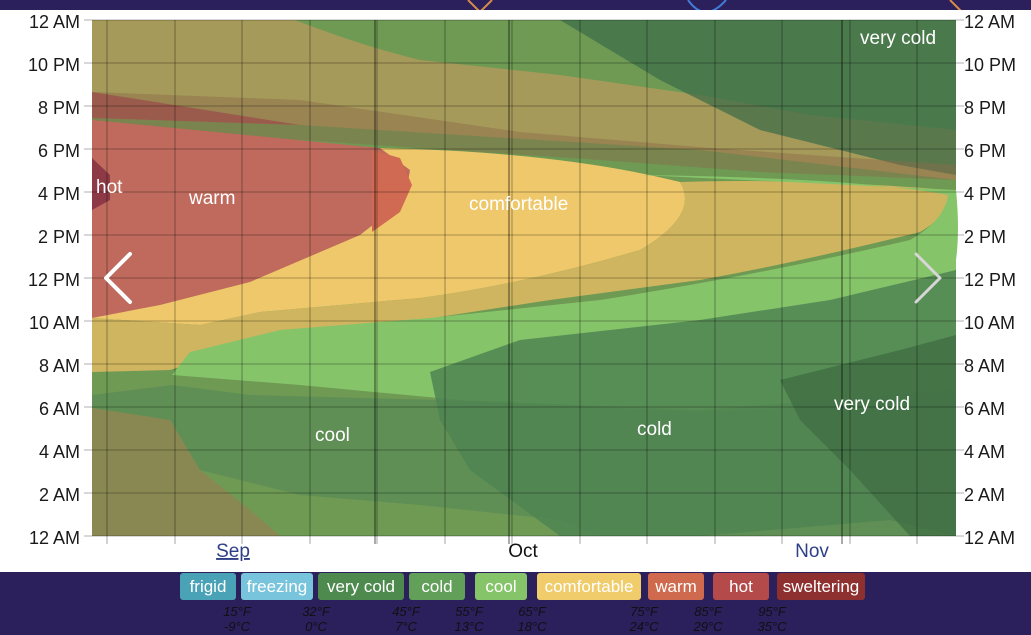 Image resolution: width=1031 pixels, height=635 pixels. I want to click on threshold-45f: 45°F 7°C, so click(406, 619).